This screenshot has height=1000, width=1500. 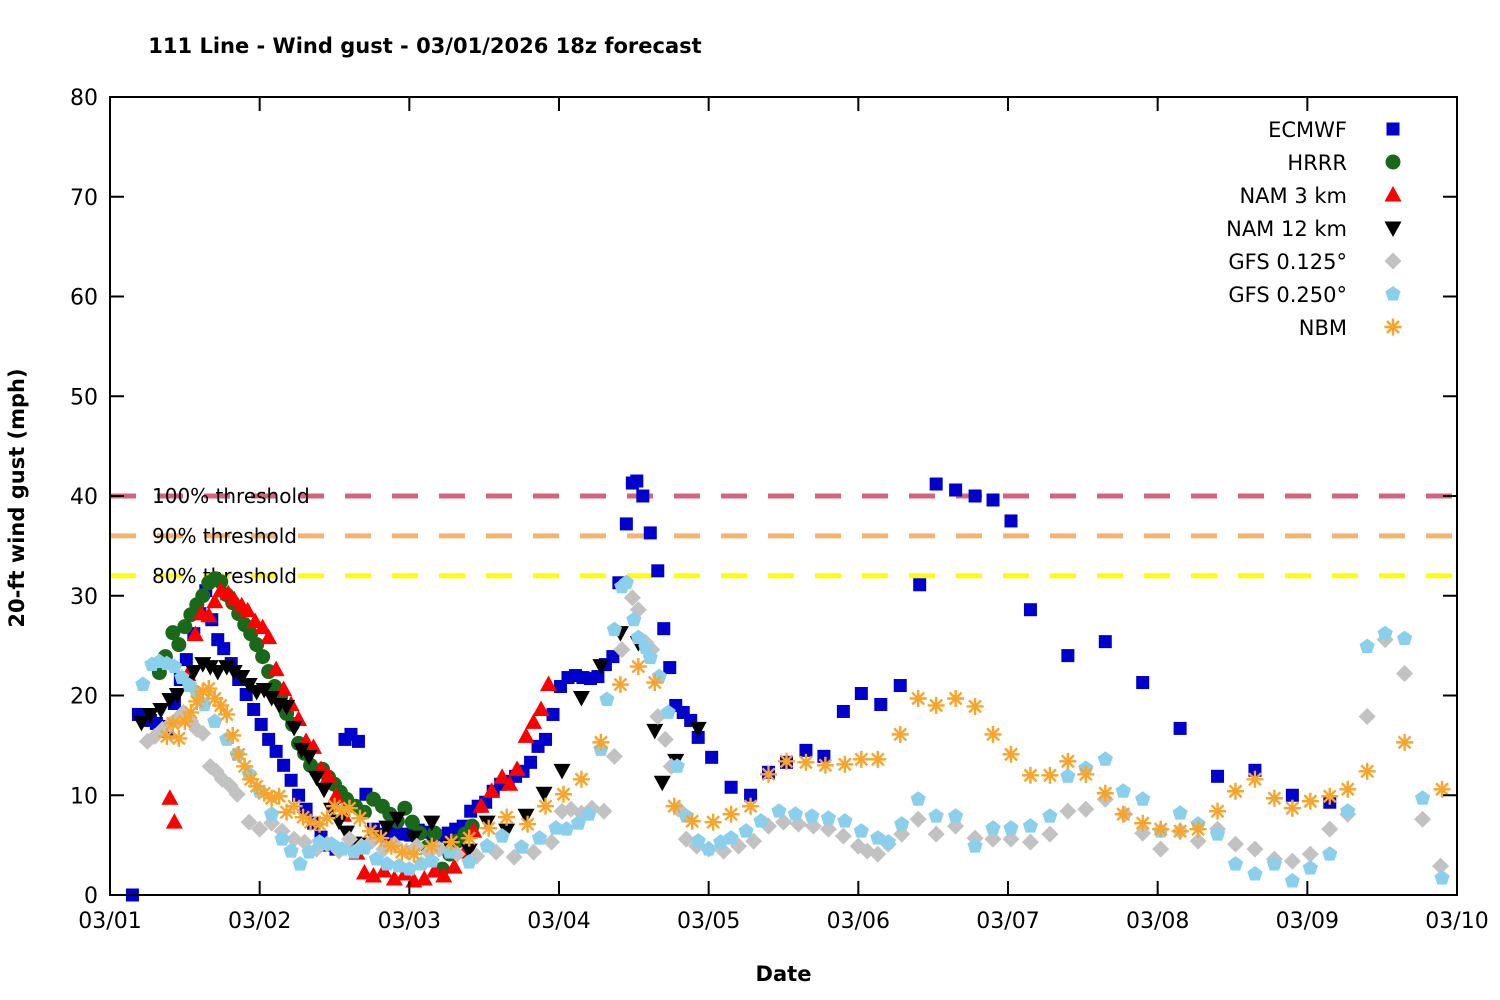 I want to click on legend-marker-hrrr-icon, so click(x=1393, y=162).